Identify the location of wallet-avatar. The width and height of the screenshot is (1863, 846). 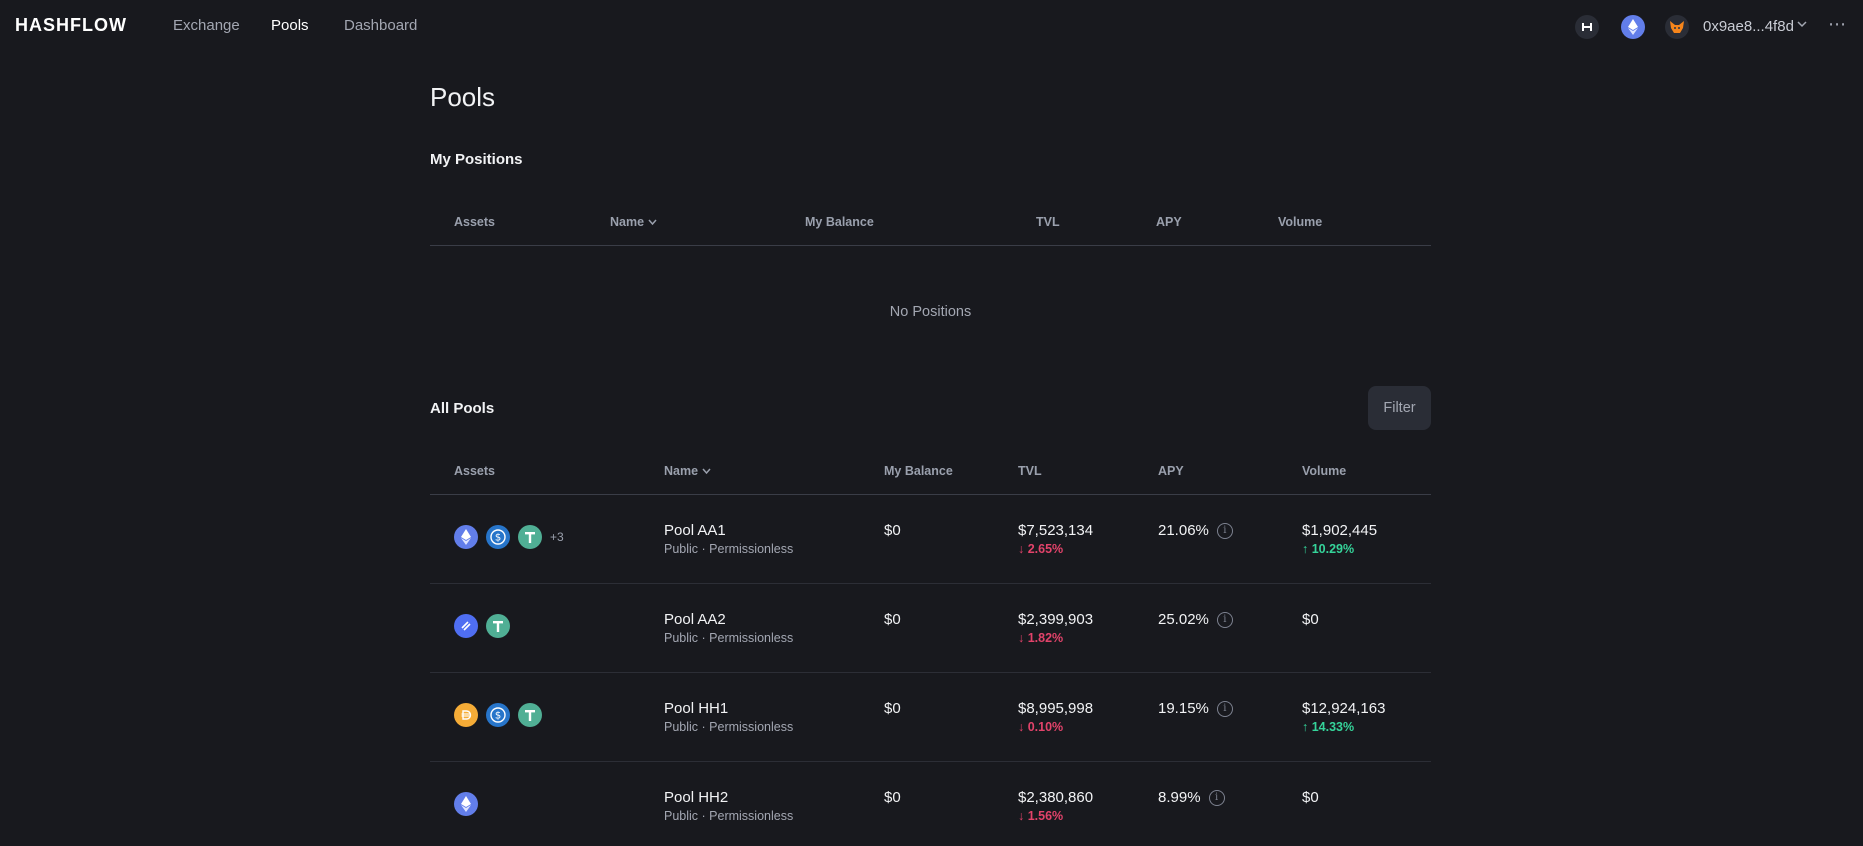
(1677, 27).